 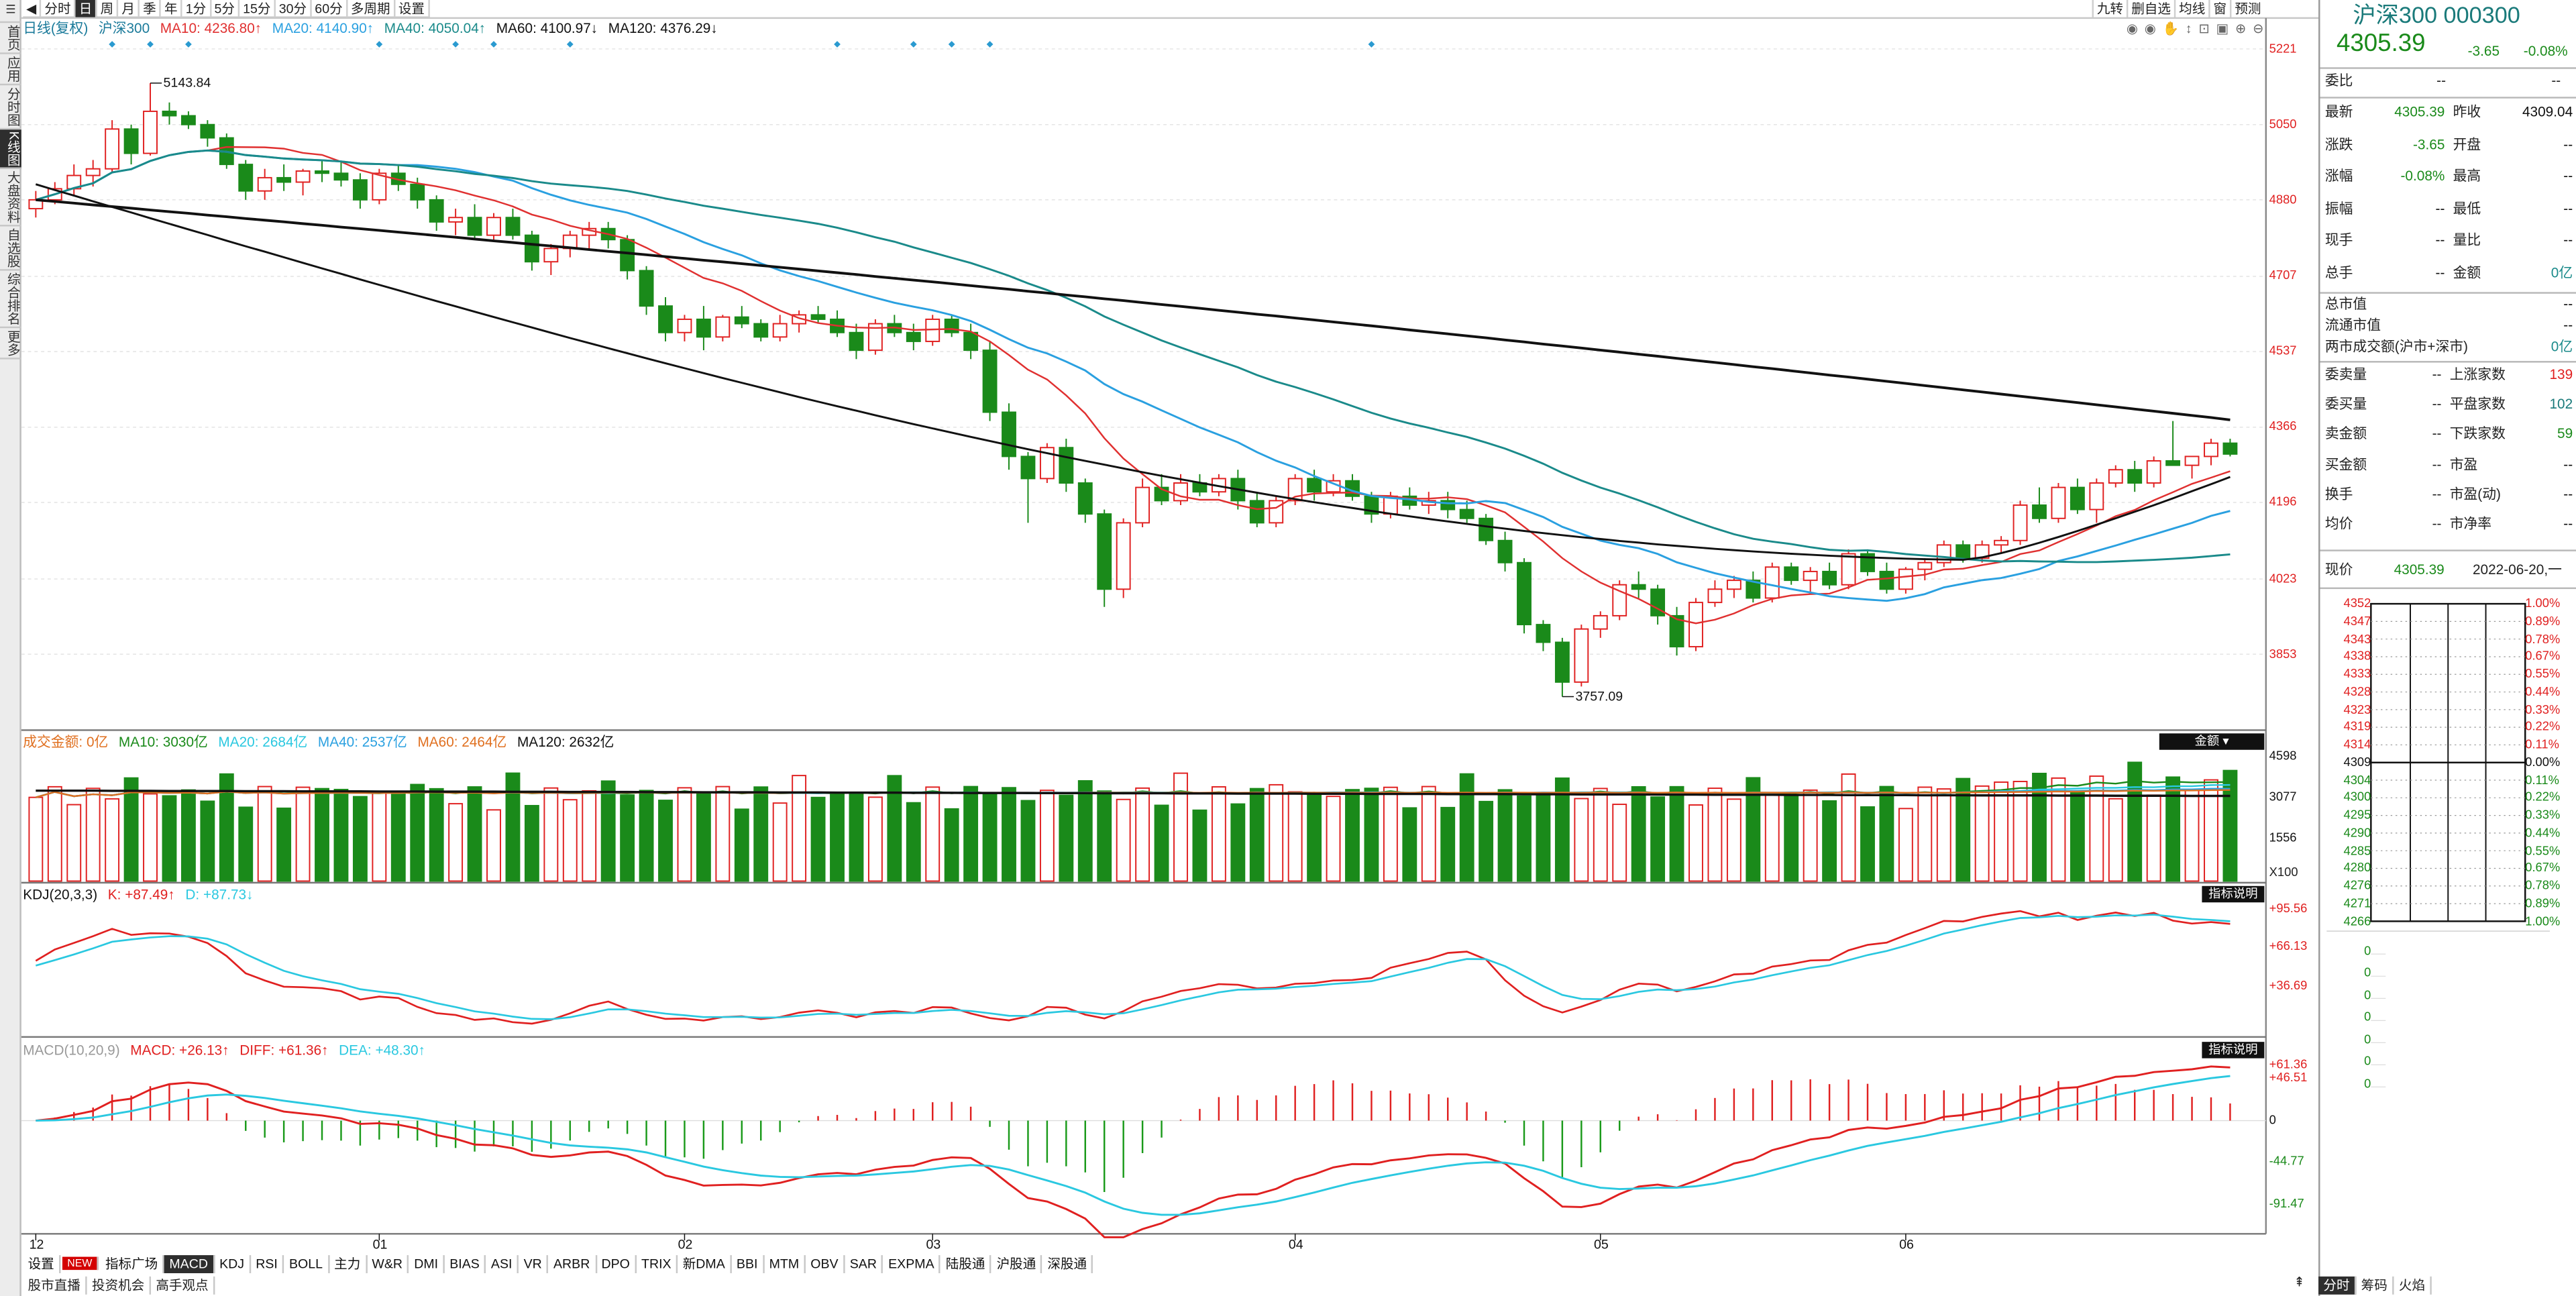 What do you see at coordinates (2191, 9) in the screenshot?
I see `right-tool-2: 均线` at bounding box center [2191, 9].